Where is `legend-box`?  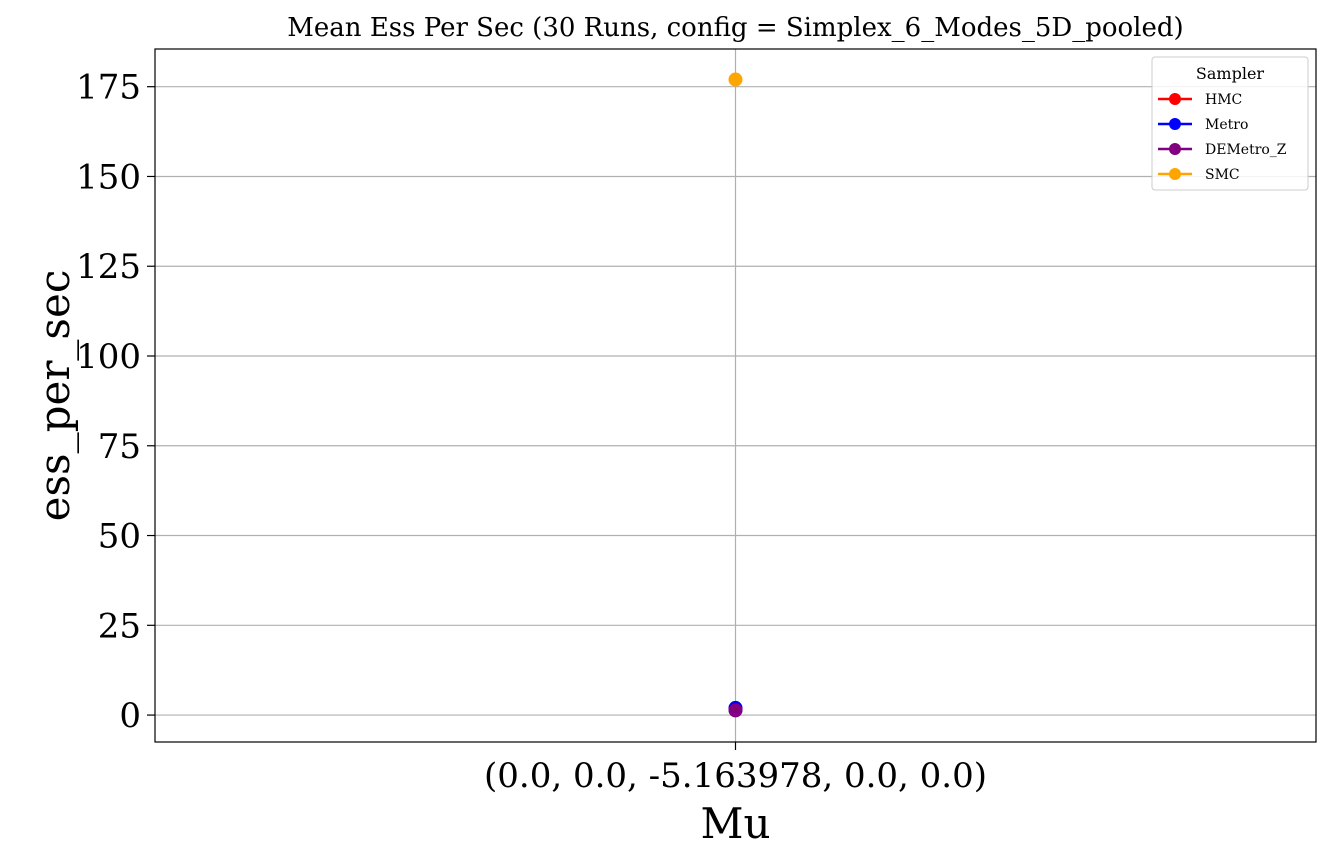
legend-box is located at coordinates (1230, 123).